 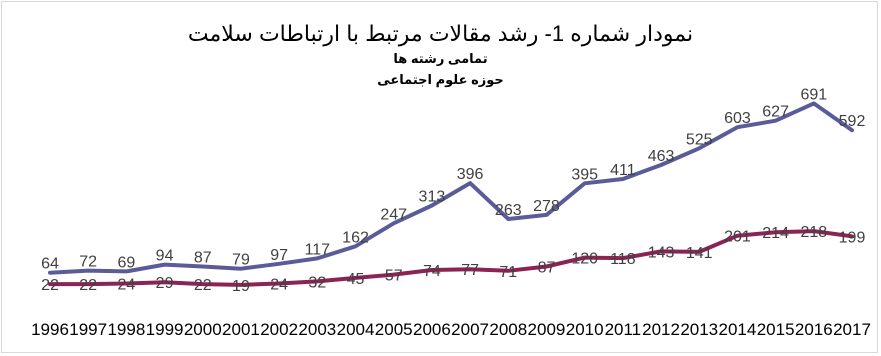 I want to click on data-label: 218, so click(x=813, y=232).